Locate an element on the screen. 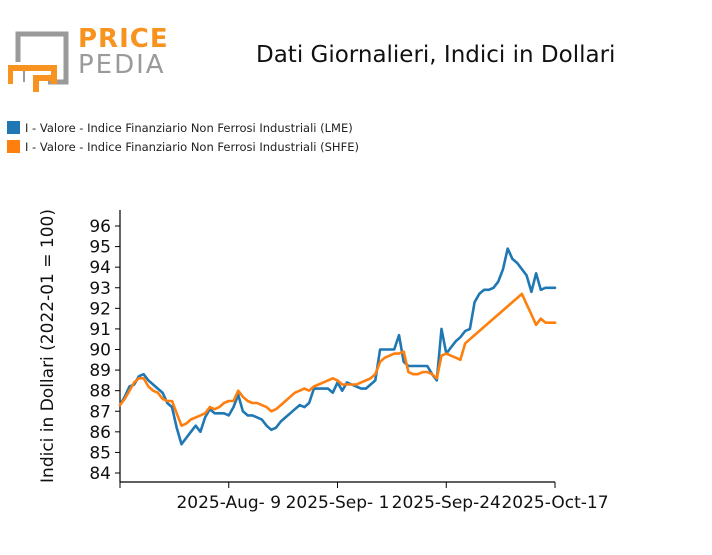  y-tick-label: 90 is located at coordinates (100, 351).